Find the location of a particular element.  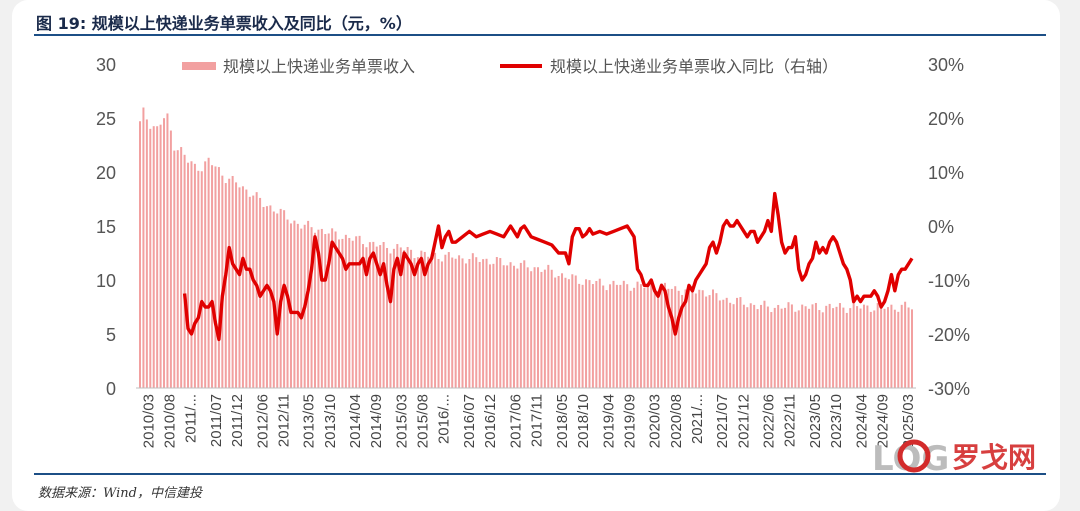

y-right-tick-label: -30% is located at coordinates (949, 389).